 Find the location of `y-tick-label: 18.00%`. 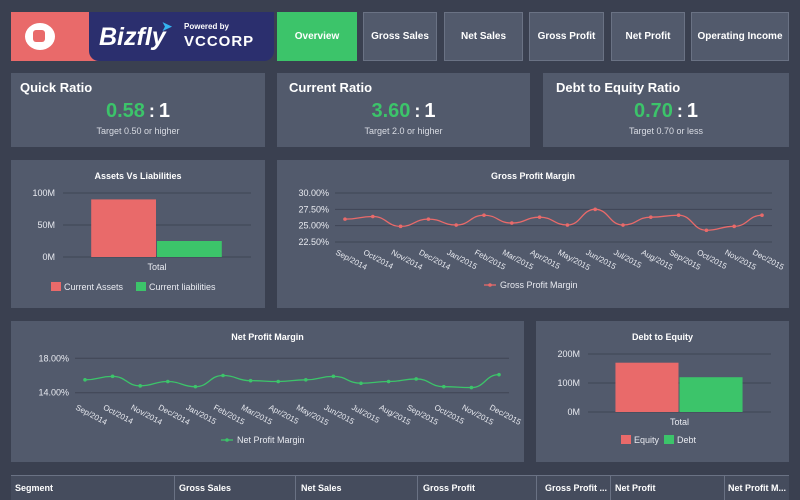

y-tick-label: 18.00% is located at coordinates (53, 358).